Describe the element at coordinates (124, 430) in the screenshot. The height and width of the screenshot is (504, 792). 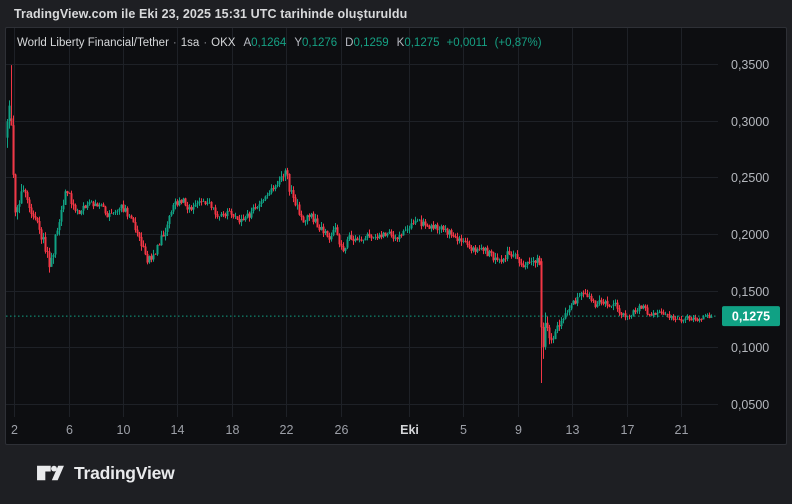
I see `x-axis-label: 10` at that location.